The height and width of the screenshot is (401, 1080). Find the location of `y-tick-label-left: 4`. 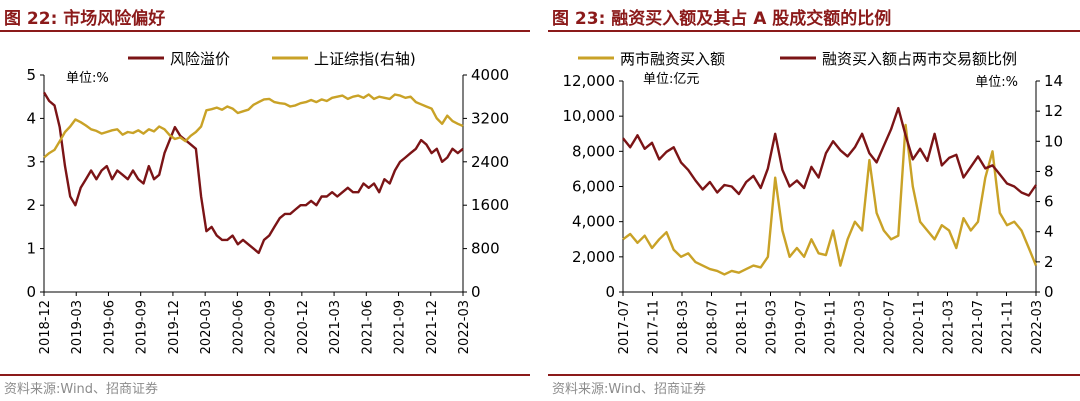

y-tick-label-left: 4 is located at coordinates (31, 118).